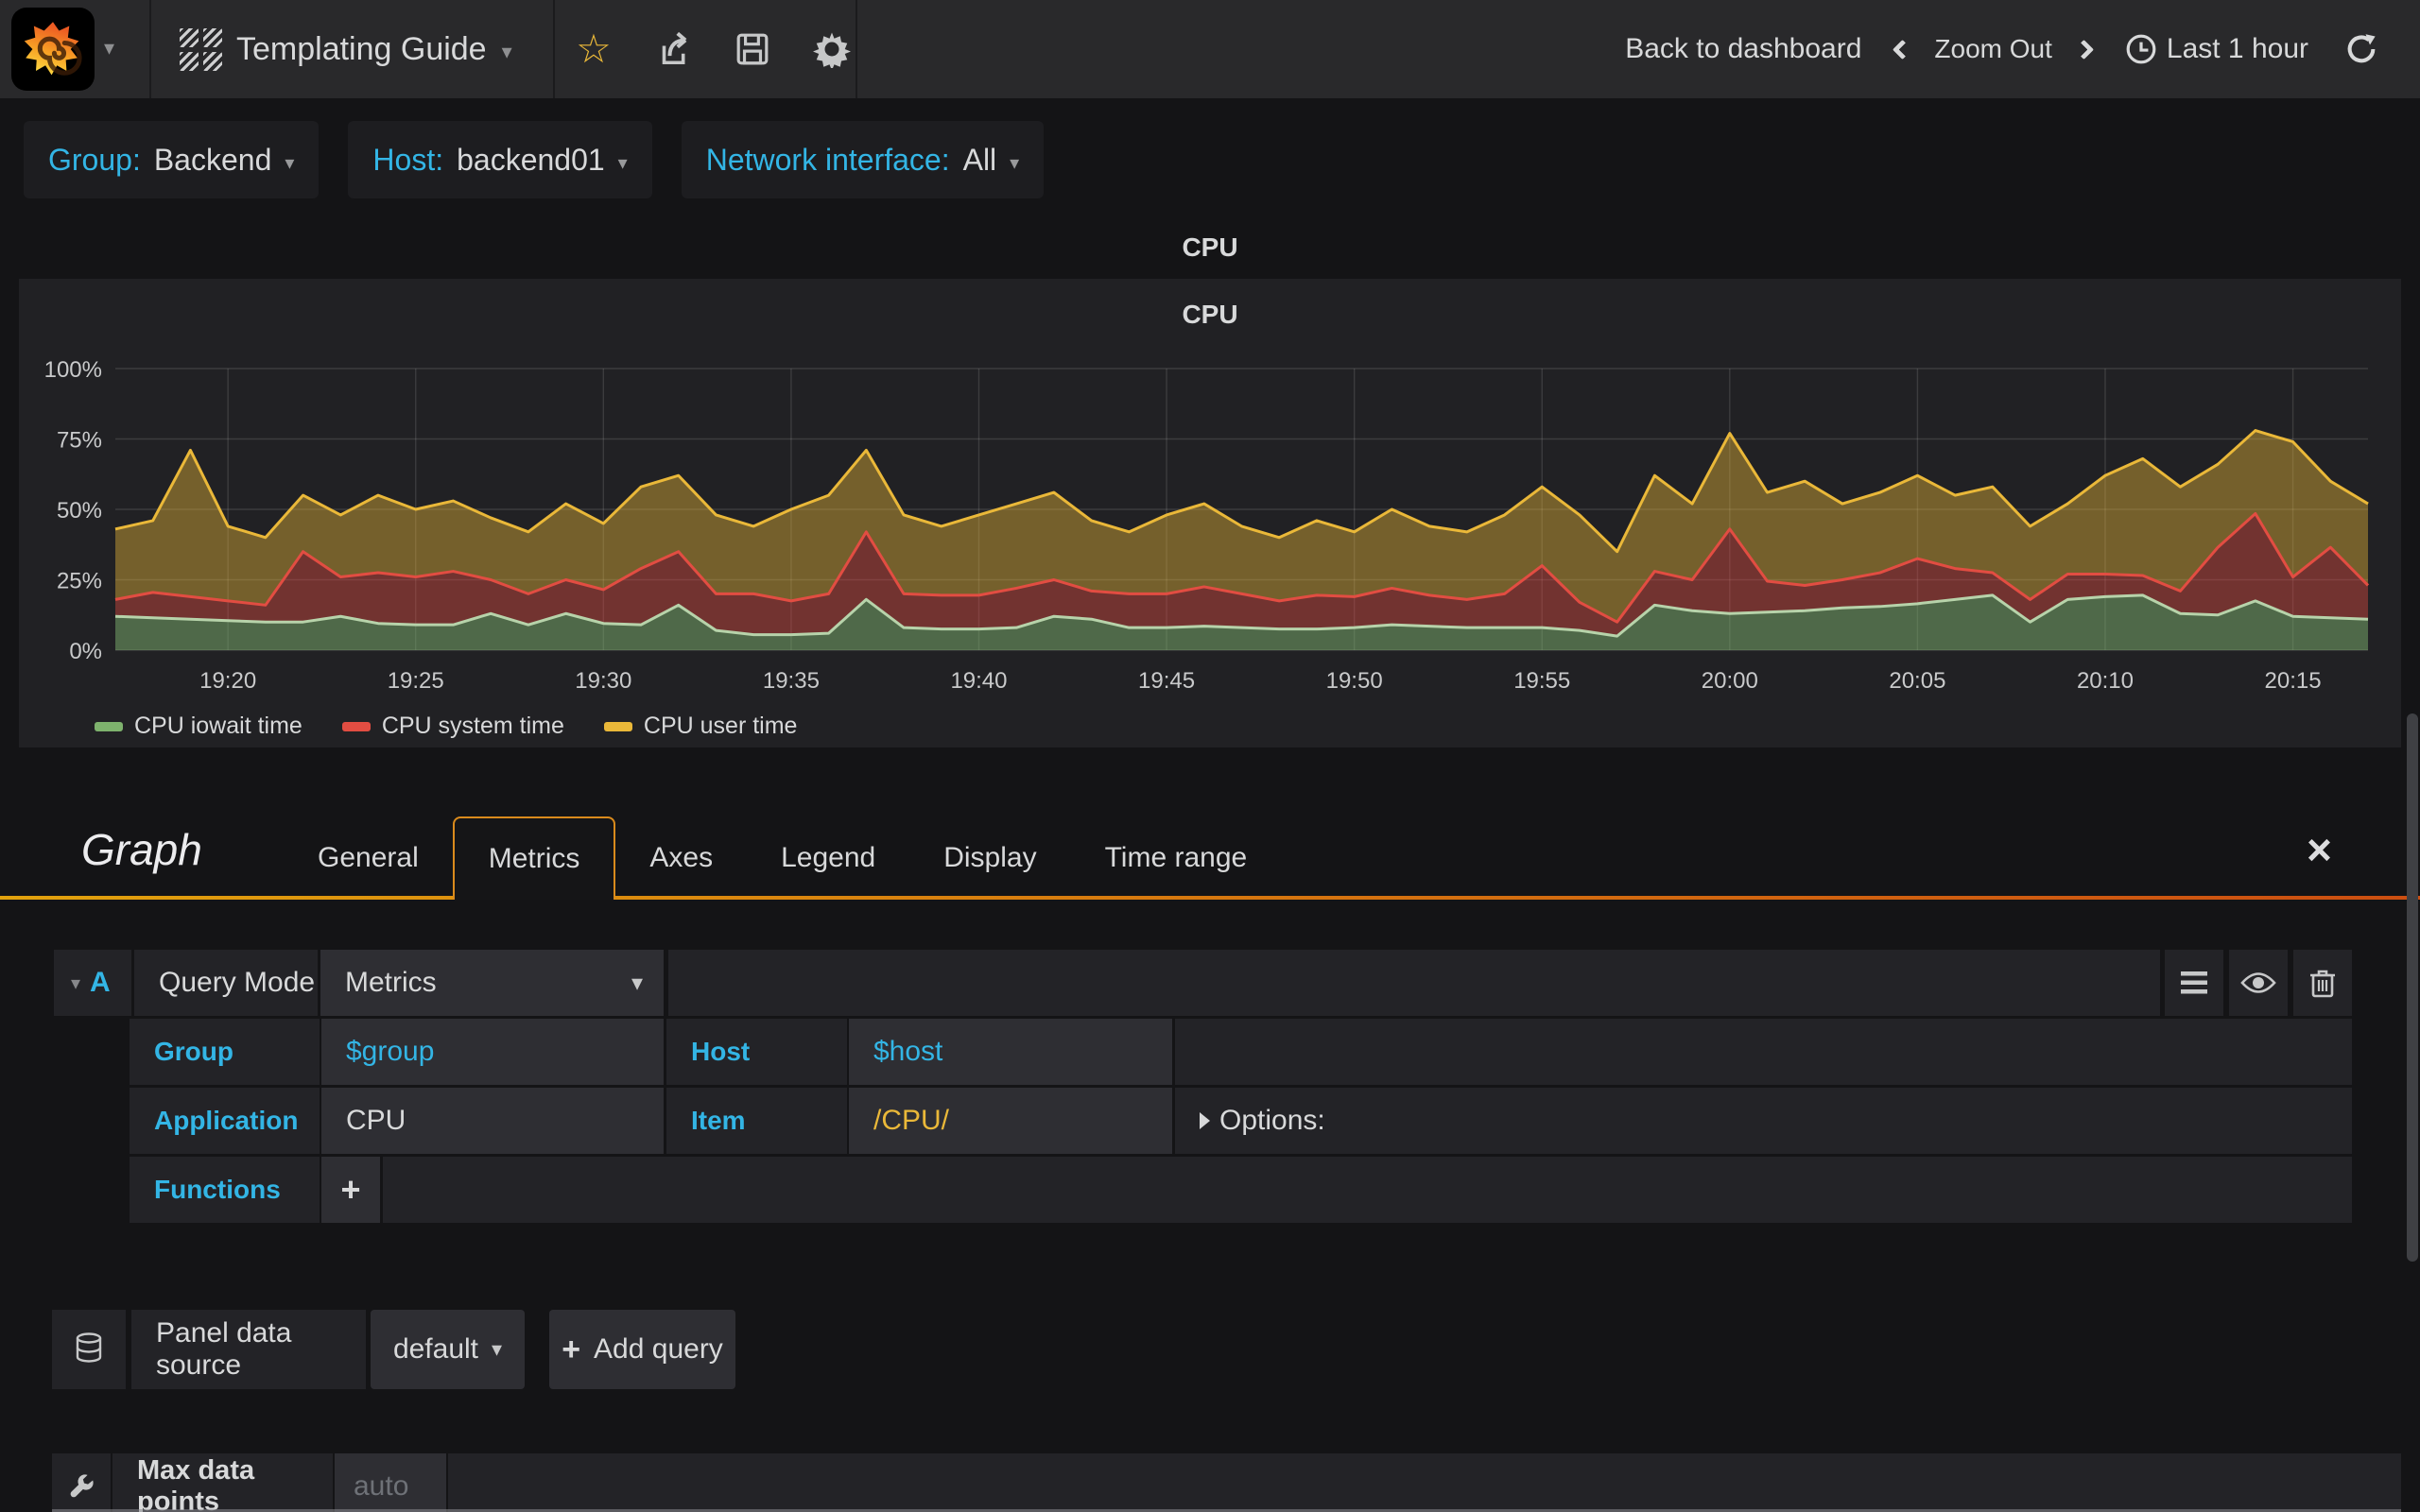 The width and height of the screenshot is (2420, 1512). I want to click on gear-icon, so click(832, 50).